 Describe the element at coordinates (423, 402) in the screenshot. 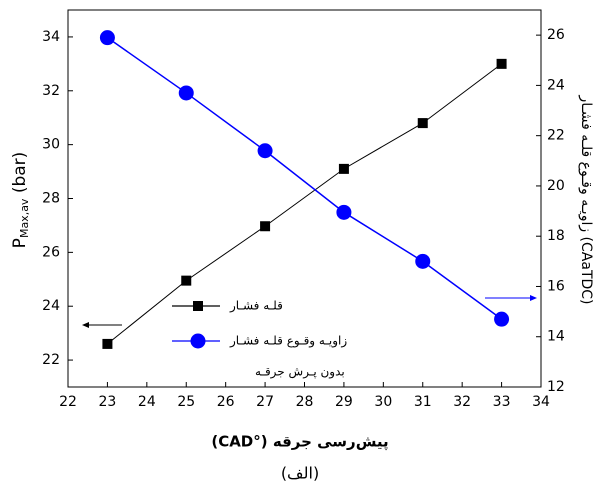

I see `x-tick-label: 31` at that location.